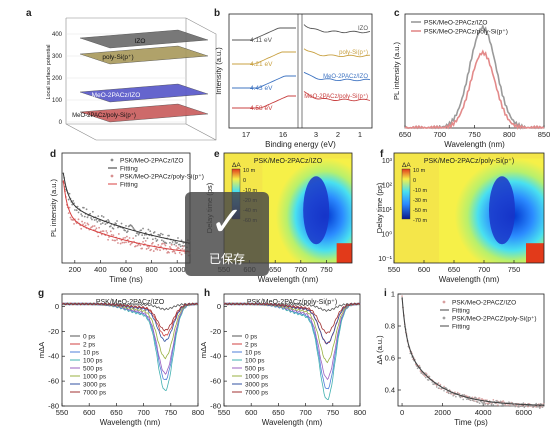  What do you see at coordinates (215, 381) in the screenshot?
I see `panel-h-ytick-label: -60` at bounding box center [215, 381].